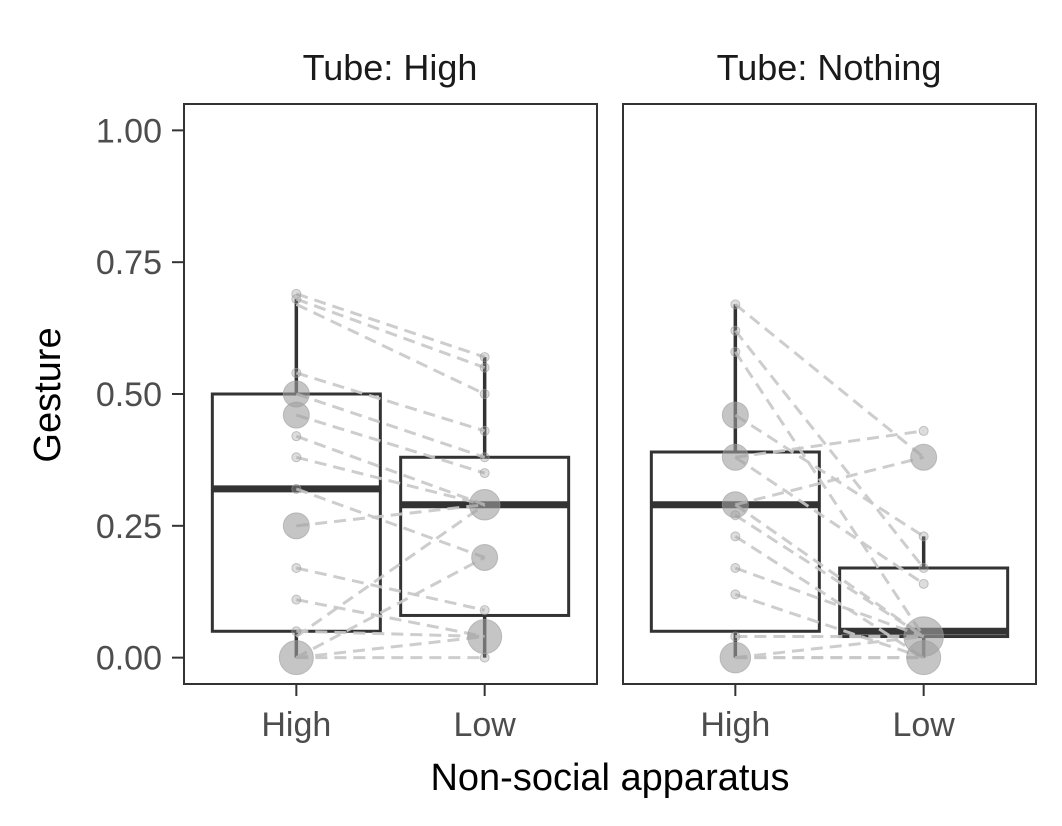  Describe the element at coordinates (829, 67) in the screenshot. I see `panel-title-tube-nothing: Tube: Nothing` at that location.